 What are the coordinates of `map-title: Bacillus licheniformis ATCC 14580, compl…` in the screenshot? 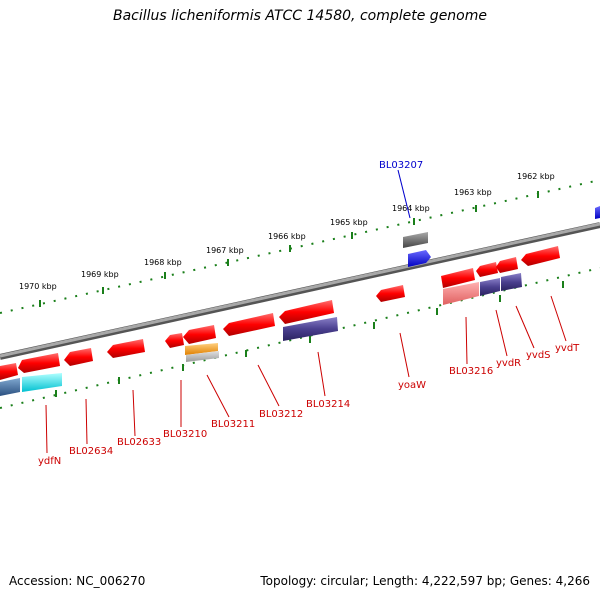 It's located at (300, 16).